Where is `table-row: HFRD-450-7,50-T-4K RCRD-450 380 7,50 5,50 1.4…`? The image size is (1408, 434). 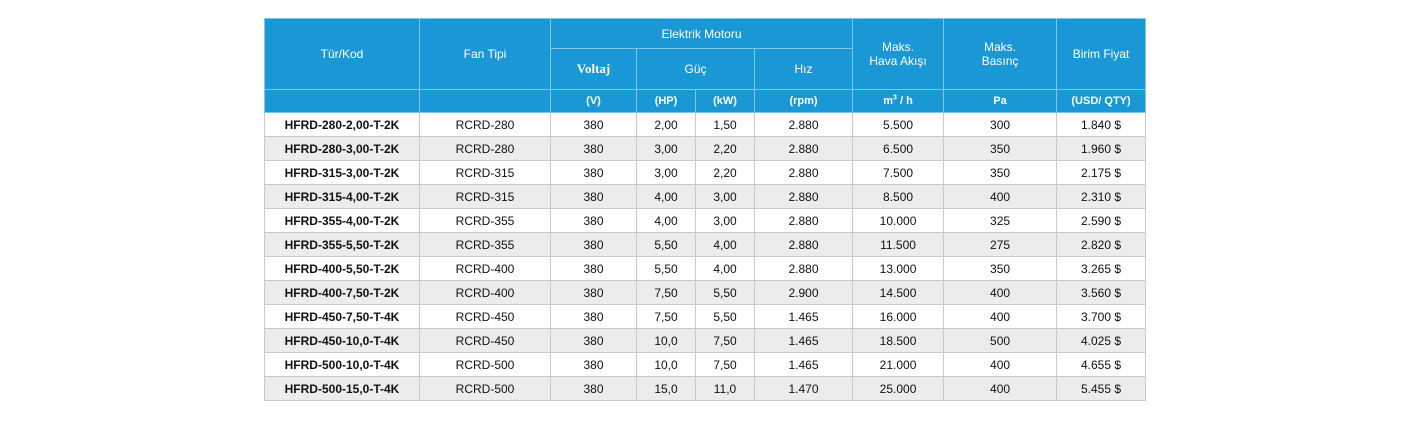 table-row: HFRD-450-7,50-T-4K RCRD-450 380 7,50 5,50 1.4… is located at coordinates (705, 316).